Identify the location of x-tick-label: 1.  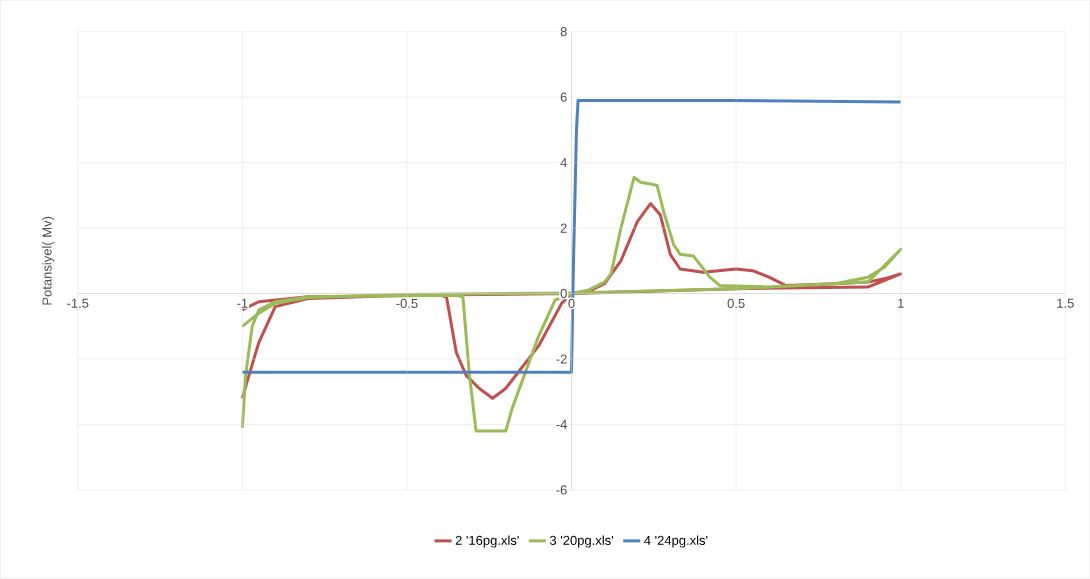
(901, 303).